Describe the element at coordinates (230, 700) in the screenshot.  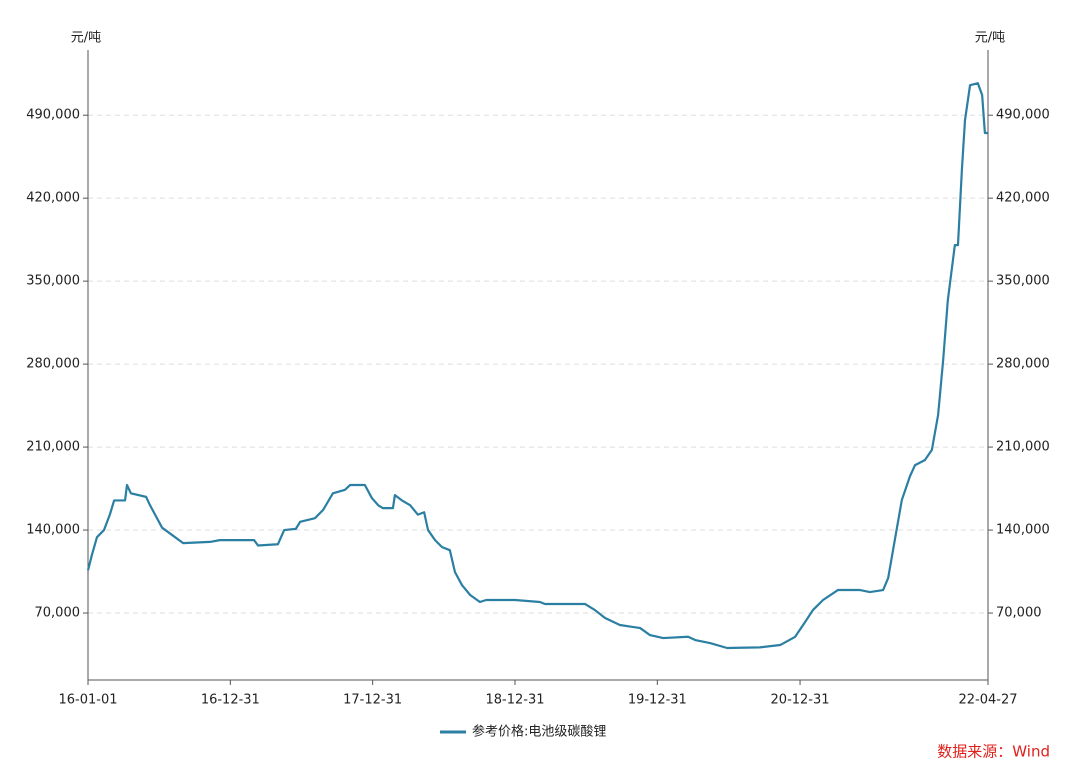
I see `x-tick-label: 16-12-31` at that location.